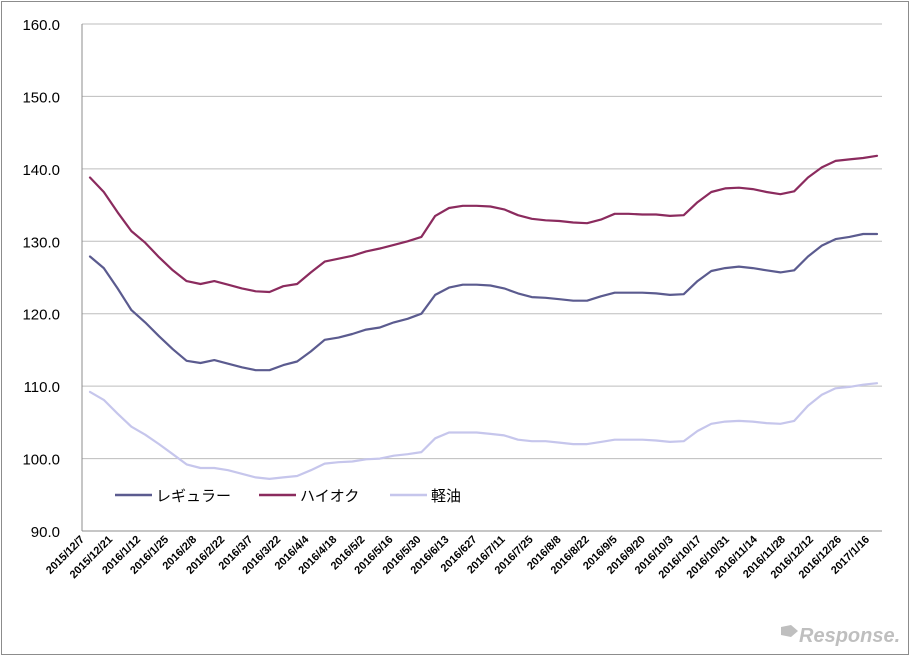 Image resolution: width=910 pixels, height=659 pixels. I want to click on y-tick-label: 110.0, so click(42, 387).